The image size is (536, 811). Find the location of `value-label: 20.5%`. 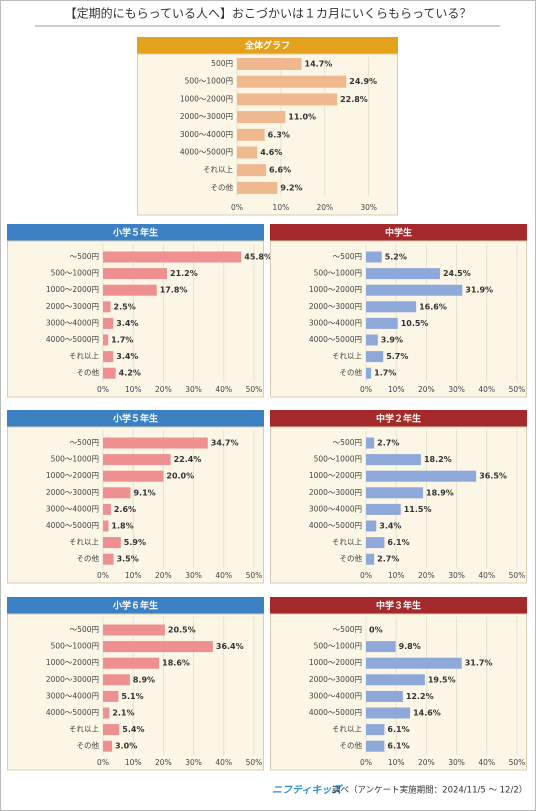

value-label: 20.5% is located at coordinates (182, 630).